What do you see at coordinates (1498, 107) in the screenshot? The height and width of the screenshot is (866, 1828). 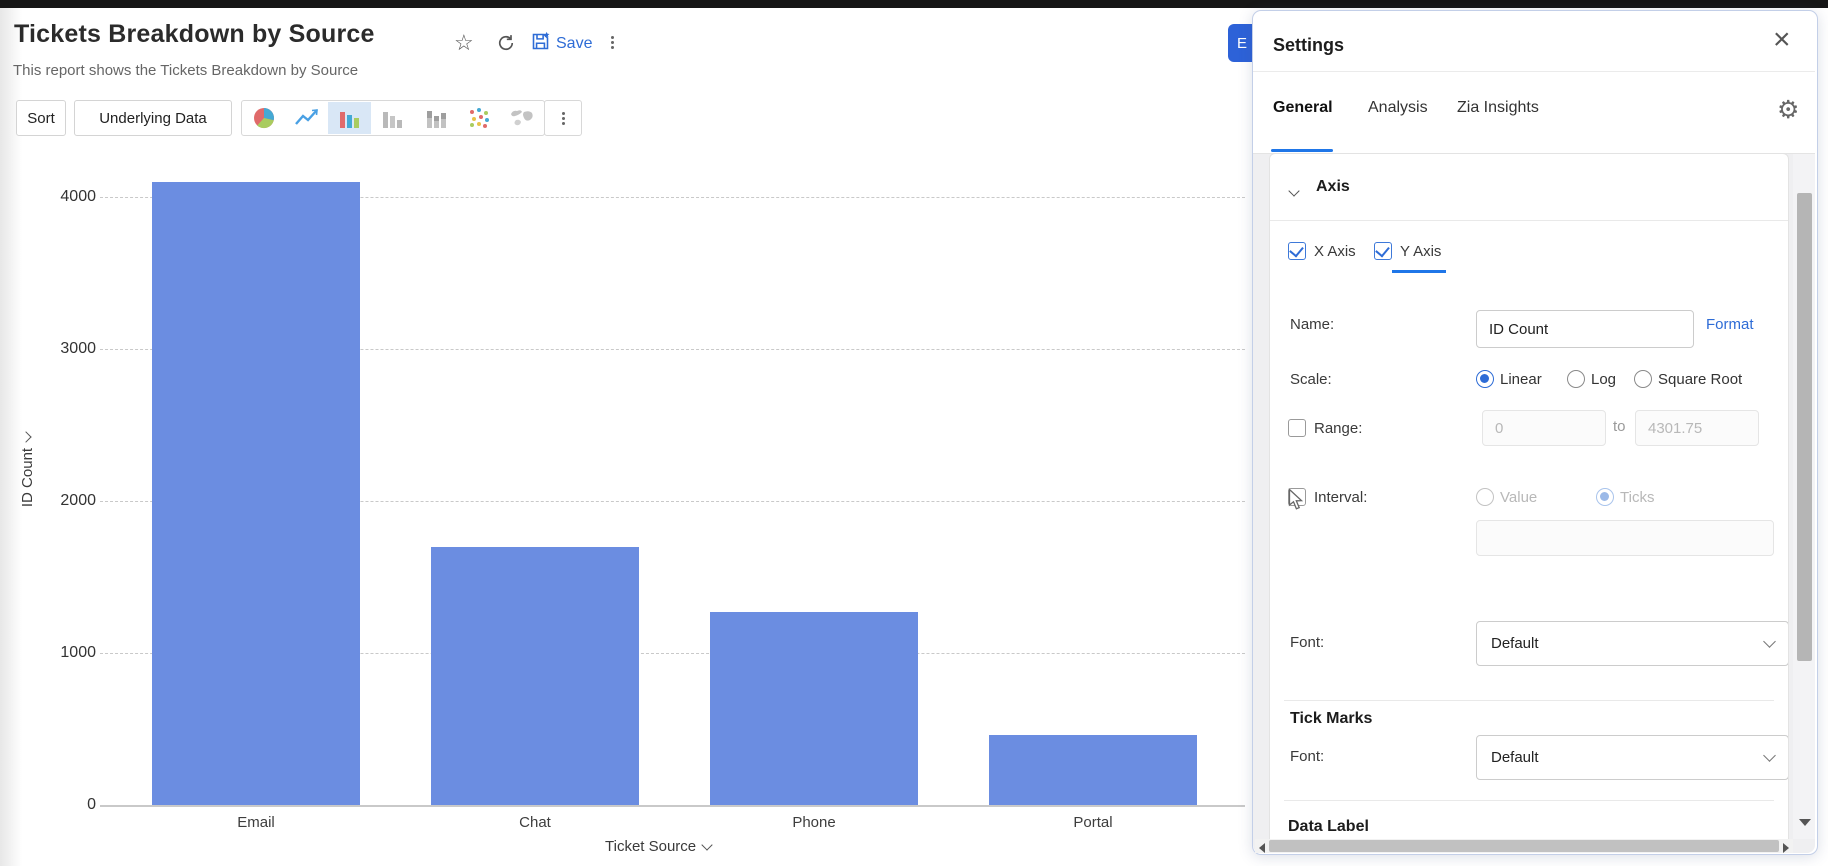 I see `tab-zia-insights: Zia Insights` at bounding box center [1498, 107].